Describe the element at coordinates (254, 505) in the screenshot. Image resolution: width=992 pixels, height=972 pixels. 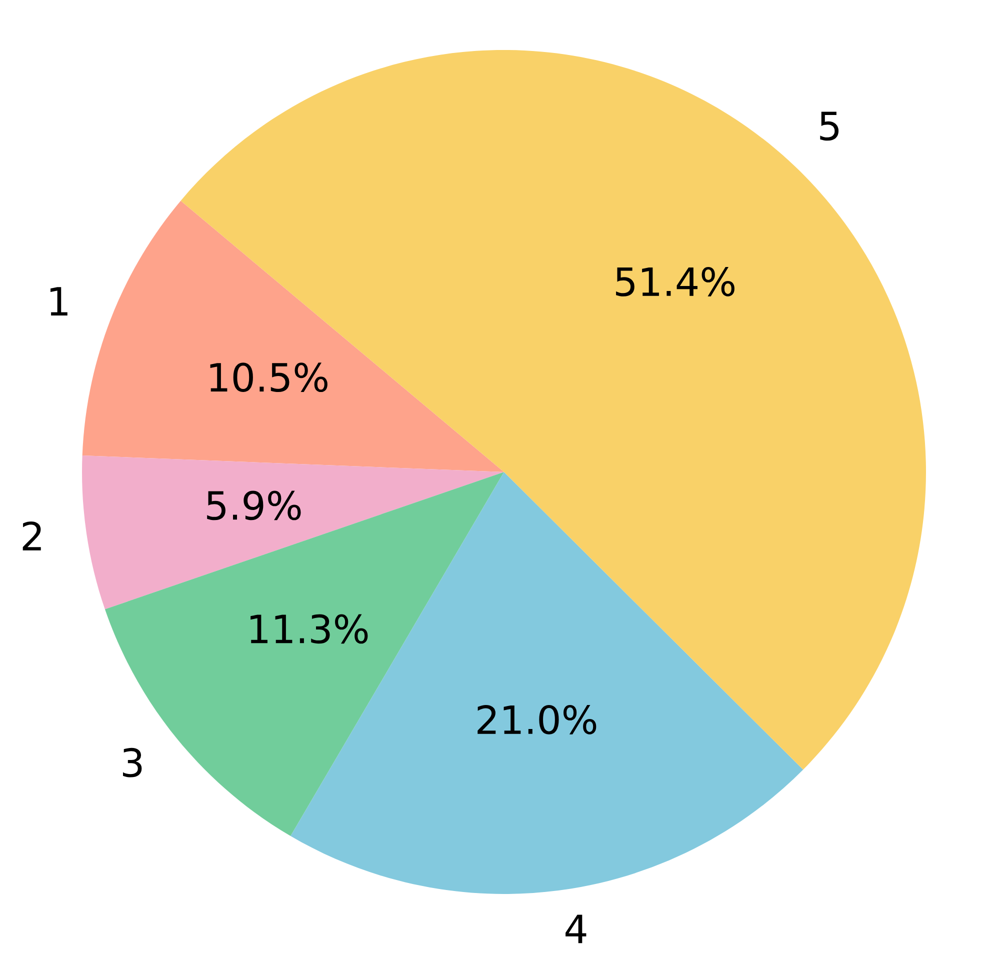
I see `data-label: 5.9%` at that location.